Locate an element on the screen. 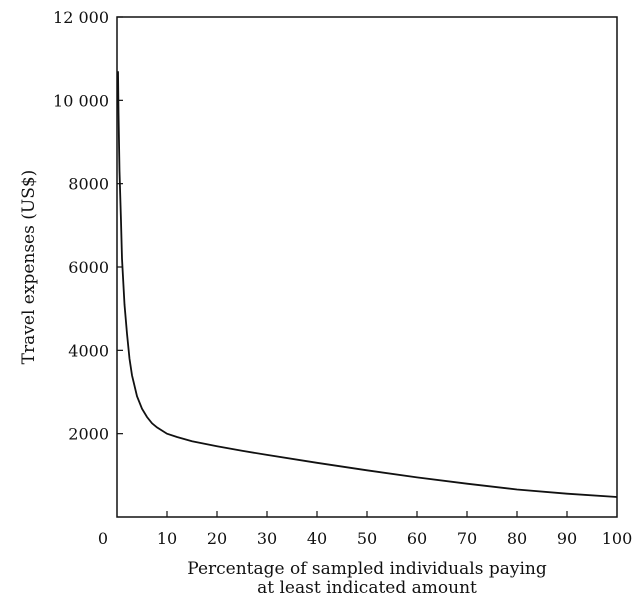 This screenshot has height=598, width=636. y-tick-label: 12 000 is located at coordinates (81, 17).